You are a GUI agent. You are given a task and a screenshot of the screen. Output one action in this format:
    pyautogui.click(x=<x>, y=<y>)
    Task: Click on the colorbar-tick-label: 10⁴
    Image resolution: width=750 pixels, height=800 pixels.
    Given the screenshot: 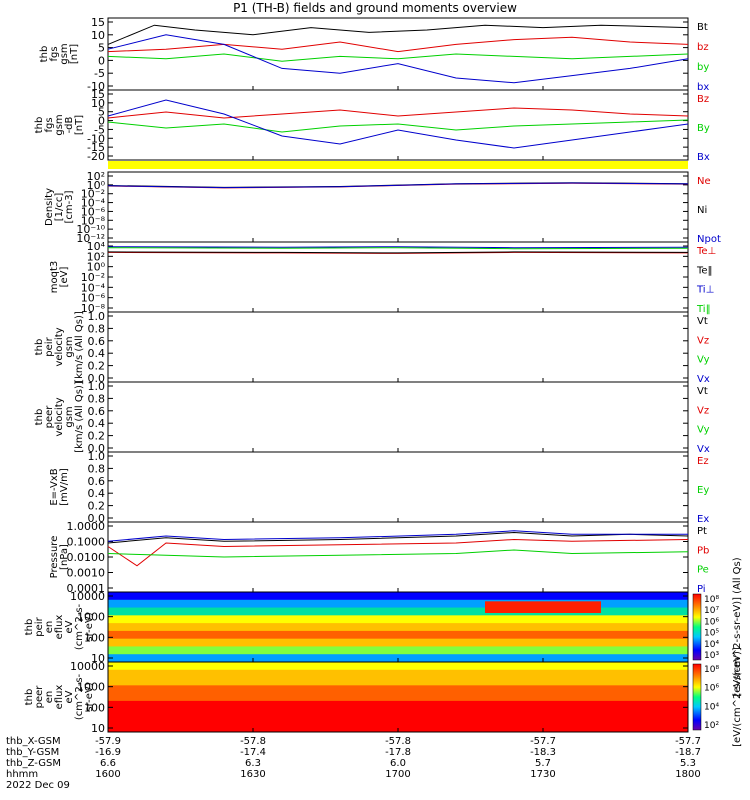 What is the action you would take?
    pyautogui.click(x=711, y=645)
    